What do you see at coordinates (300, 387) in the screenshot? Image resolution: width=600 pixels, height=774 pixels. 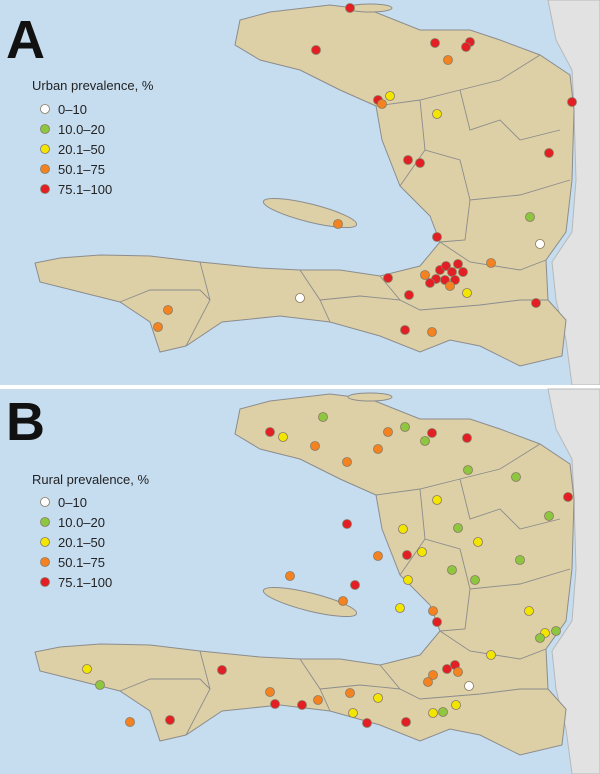 I see `separator` at bounding box center [300, 387].